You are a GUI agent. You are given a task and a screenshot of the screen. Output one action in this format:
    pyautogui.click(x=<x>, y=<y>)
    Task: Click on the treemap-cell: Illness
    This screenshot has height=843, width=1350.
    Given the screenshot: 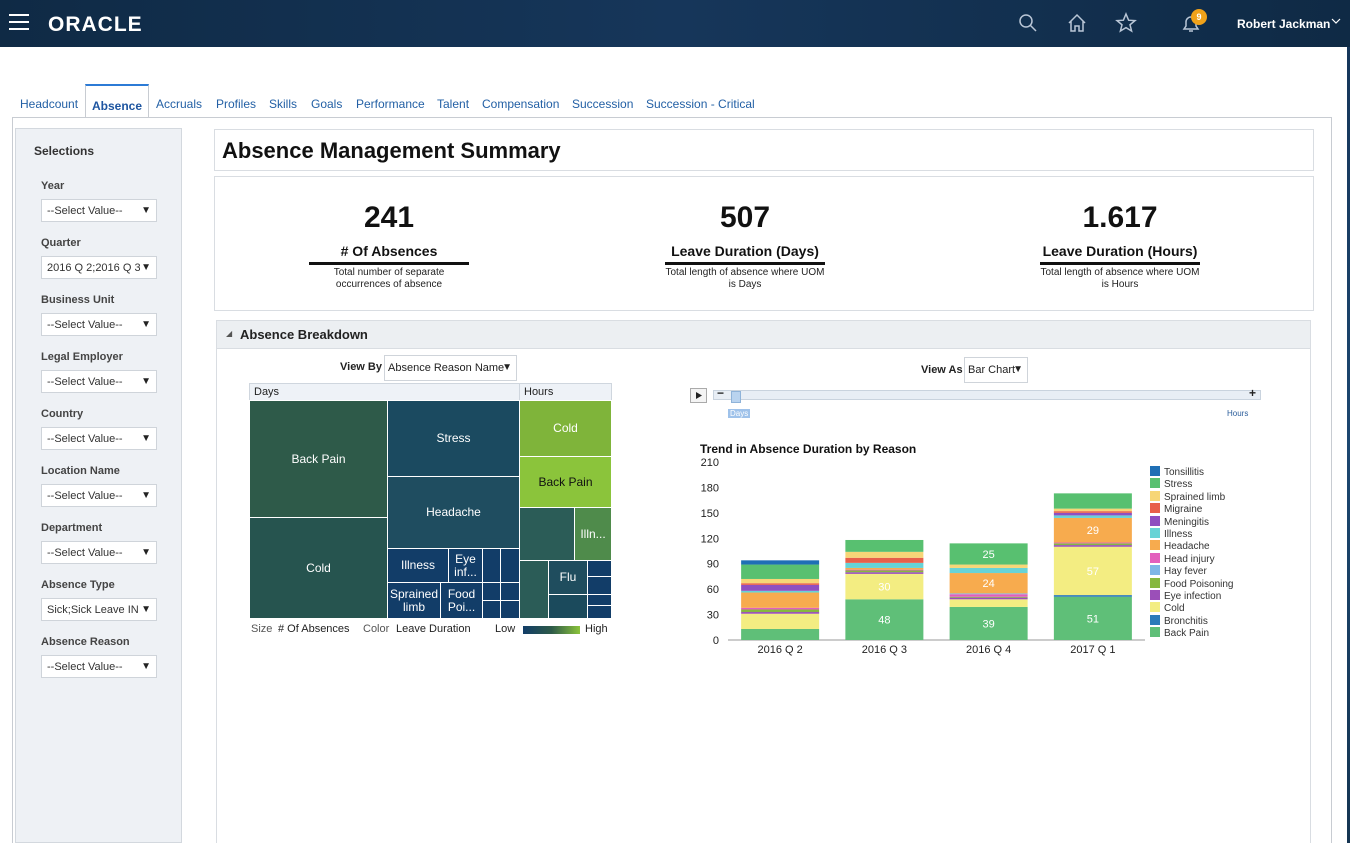 What is the action you would take?
    pyautogui.click(x=418, y=565)
    